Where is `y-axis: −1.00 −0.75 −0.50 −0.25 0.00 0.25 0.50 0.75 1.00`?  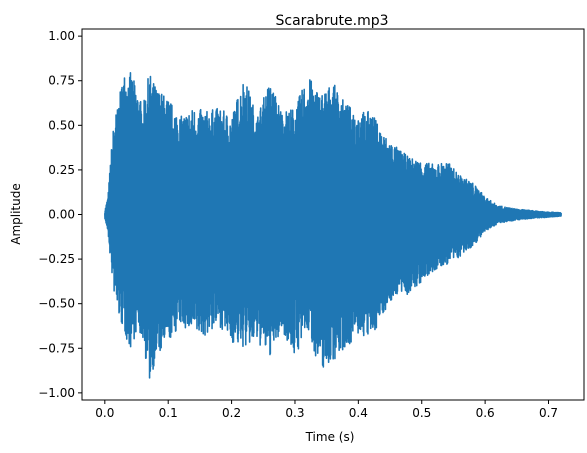 y-axis: −1.00 −0.75 −0.50 −0.25 0.00 0.25 0.50 0.75 1.00 is located at coordinates (60, 214).